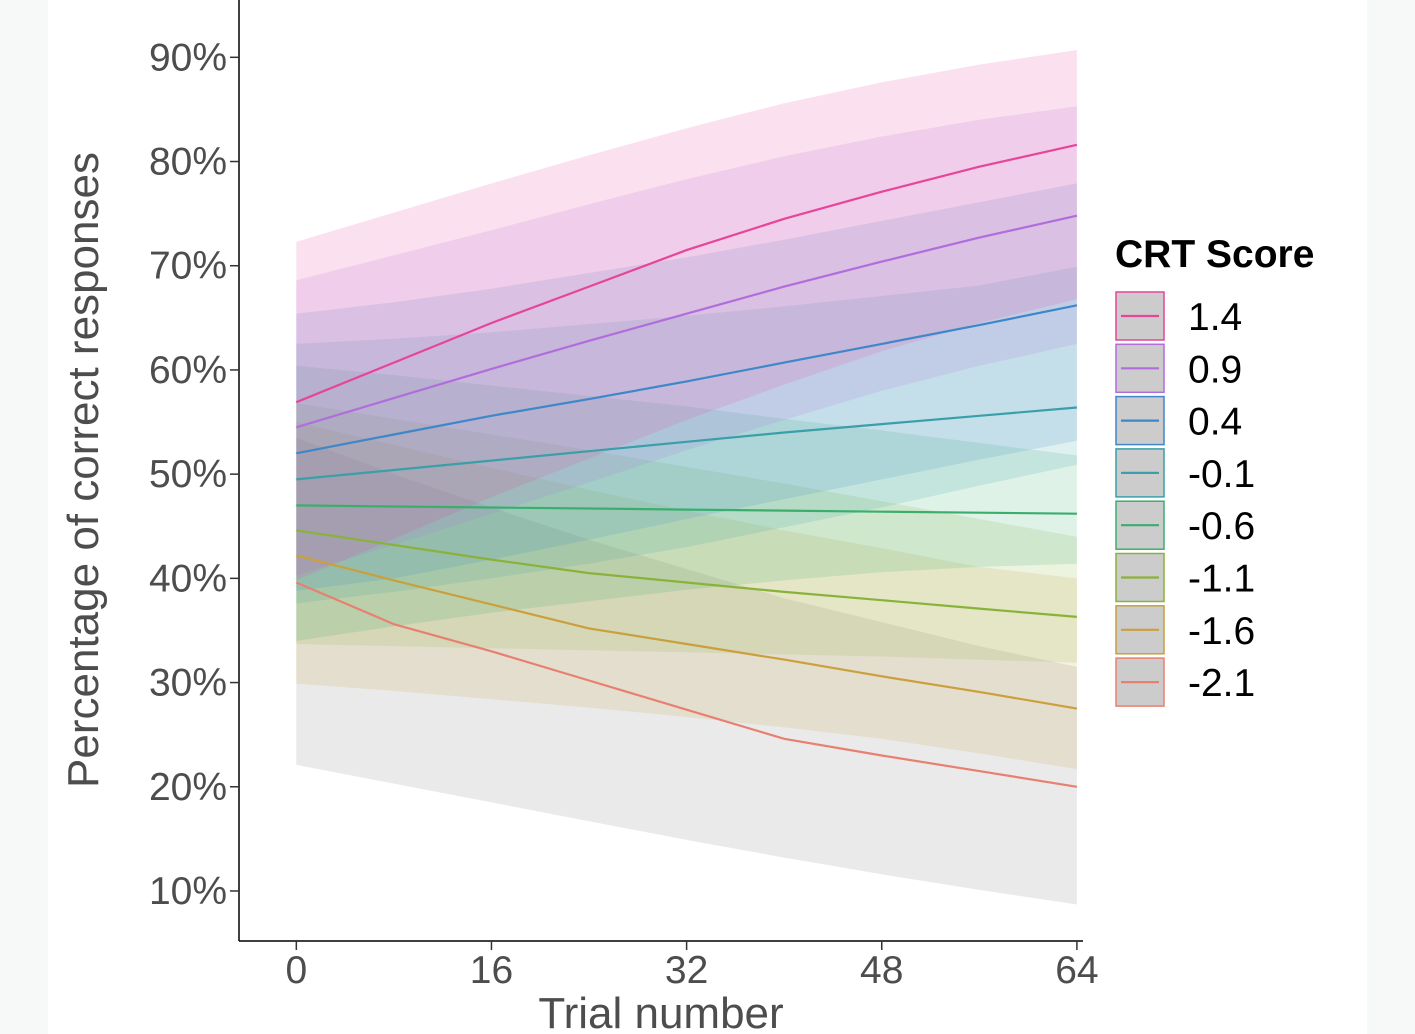 The height and width of the screenshot is (1034, 1415). What do you see at coordinates (1221, 683) in the screenshot?
I see `legend-label: -2.1` at bounding box center [1221, 683].